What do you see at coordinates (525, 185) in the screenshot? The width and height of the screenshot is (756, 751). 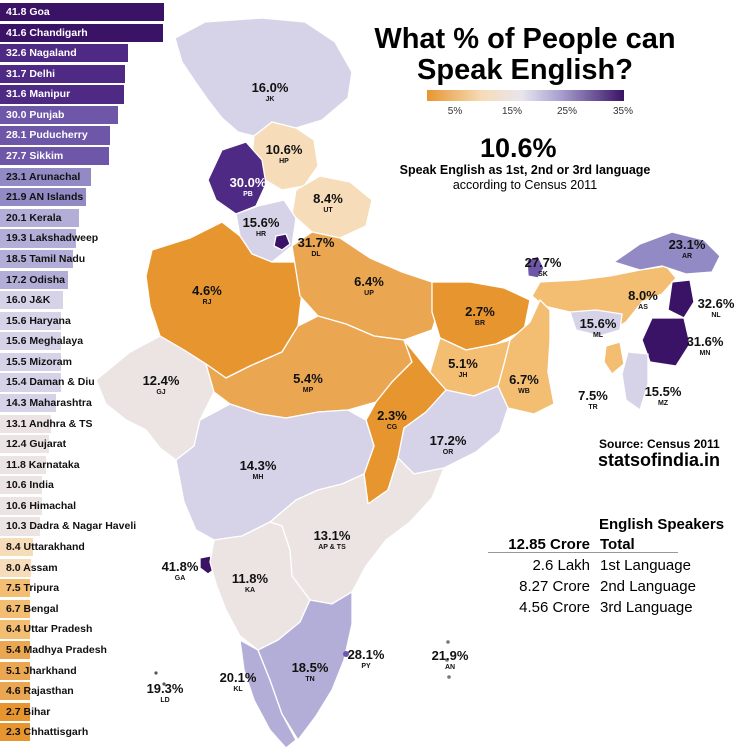 I see `headline-line2: according to Census 2011` at bounding box center [525, 185].